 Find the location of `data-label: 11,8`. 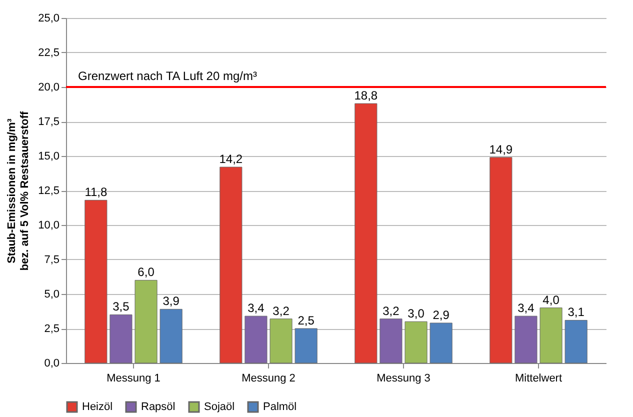

data-label: 11,8 is located at coordinates (96, 192).